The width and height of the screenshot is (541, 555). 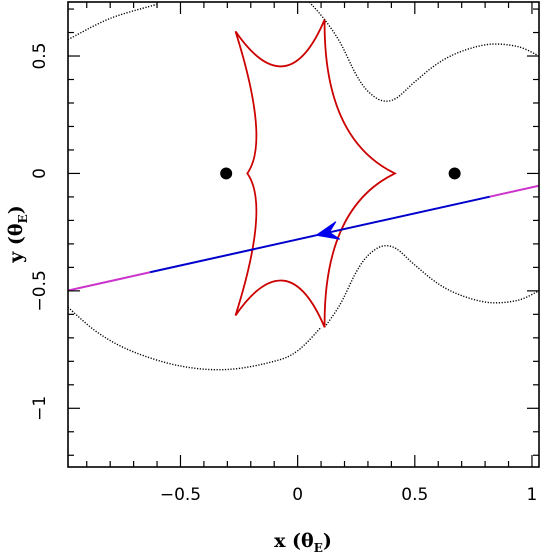 I want to click on trajectory-outer-left, so click(x=109, y=281).